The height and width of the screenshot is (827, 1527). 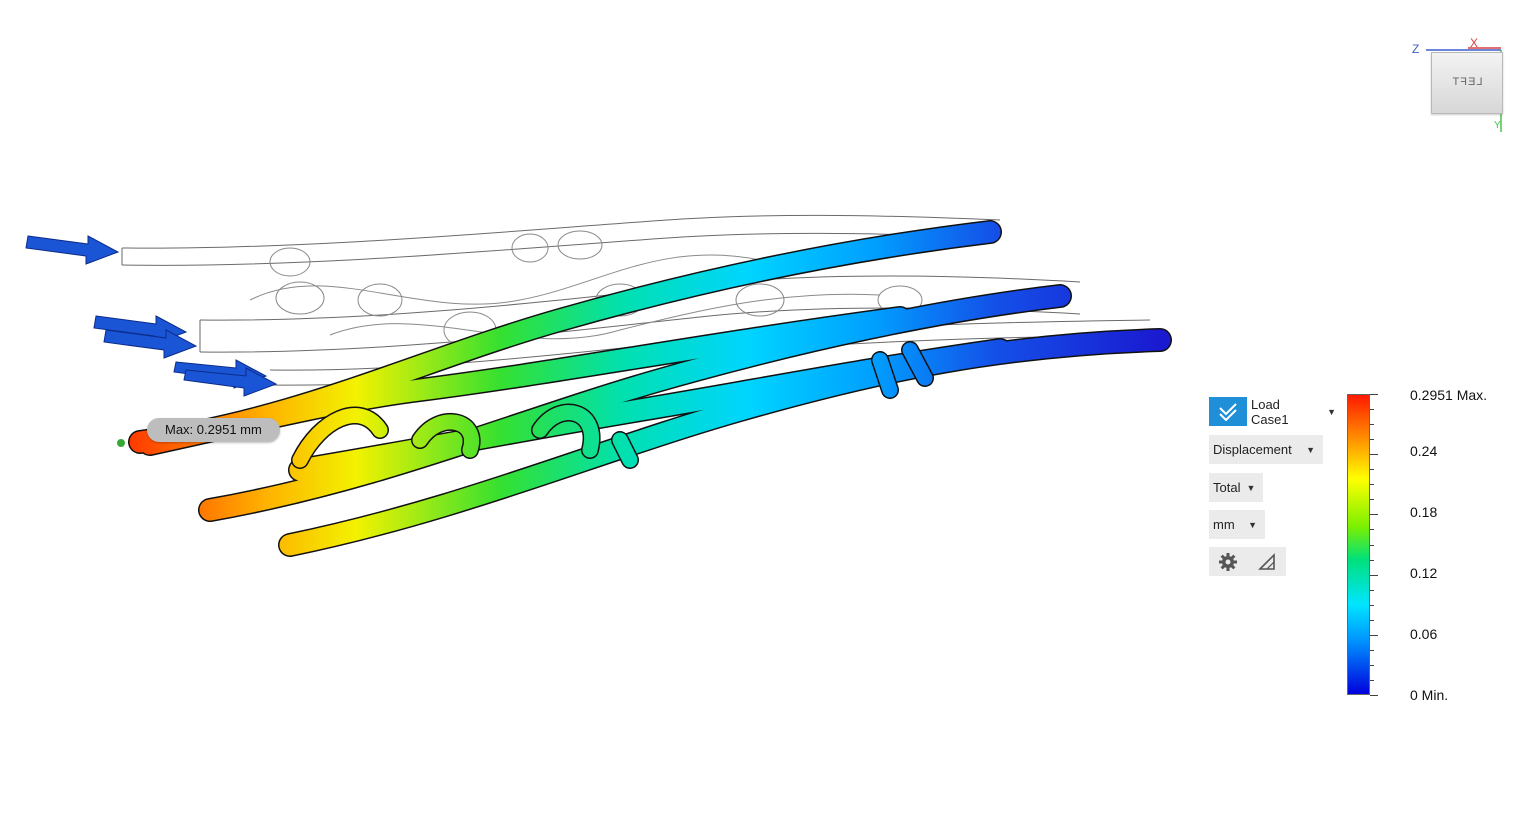 What do you see at coordinates (1424, 634) in the screenshot?
I see `legend-label: 0.06` at bounding box center [1424, 634].